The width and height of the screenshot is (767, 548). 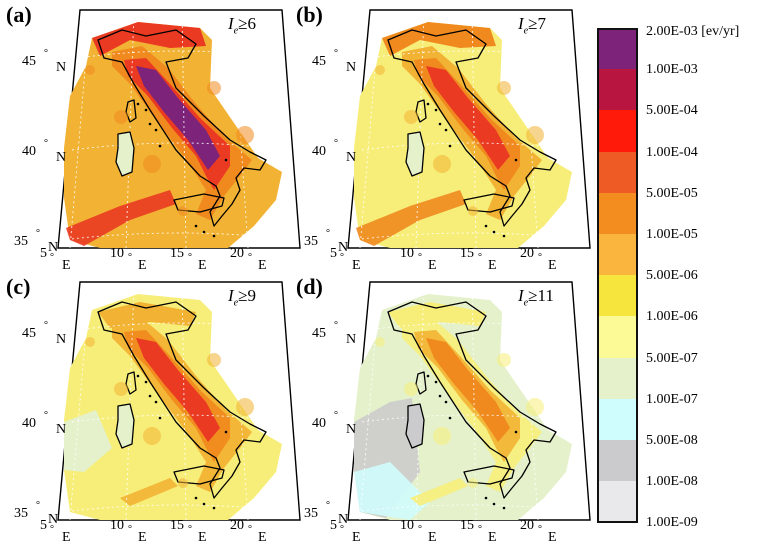 What do you see at coordinates (242, 297) in the screenshot?
I see `intensity-threshold-label: Ie≥9` at bounding box center [242, 297].